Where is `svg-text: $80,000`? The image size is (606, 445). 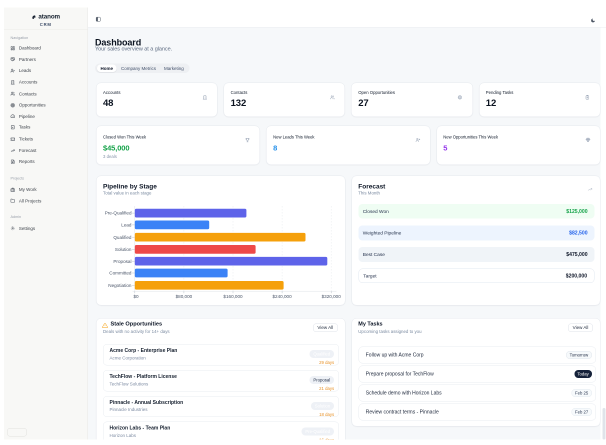 svg-text: $80,000 is located at coordinates (184, 296).